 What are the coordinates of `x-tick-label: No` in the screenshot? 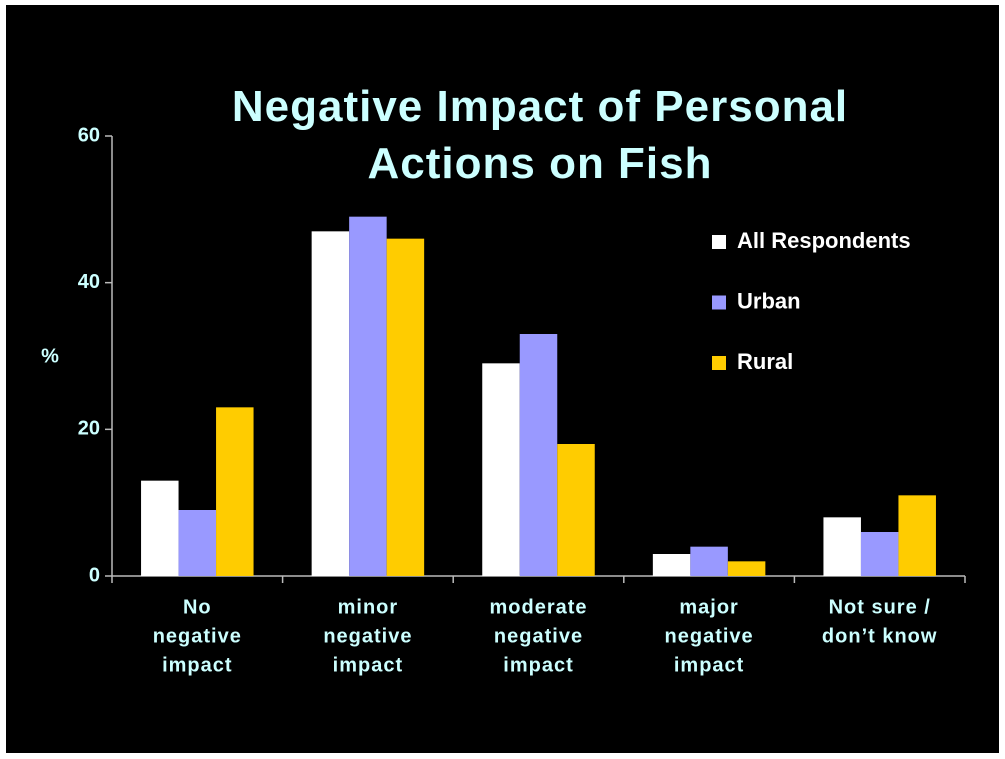 It's located at (197, 607).